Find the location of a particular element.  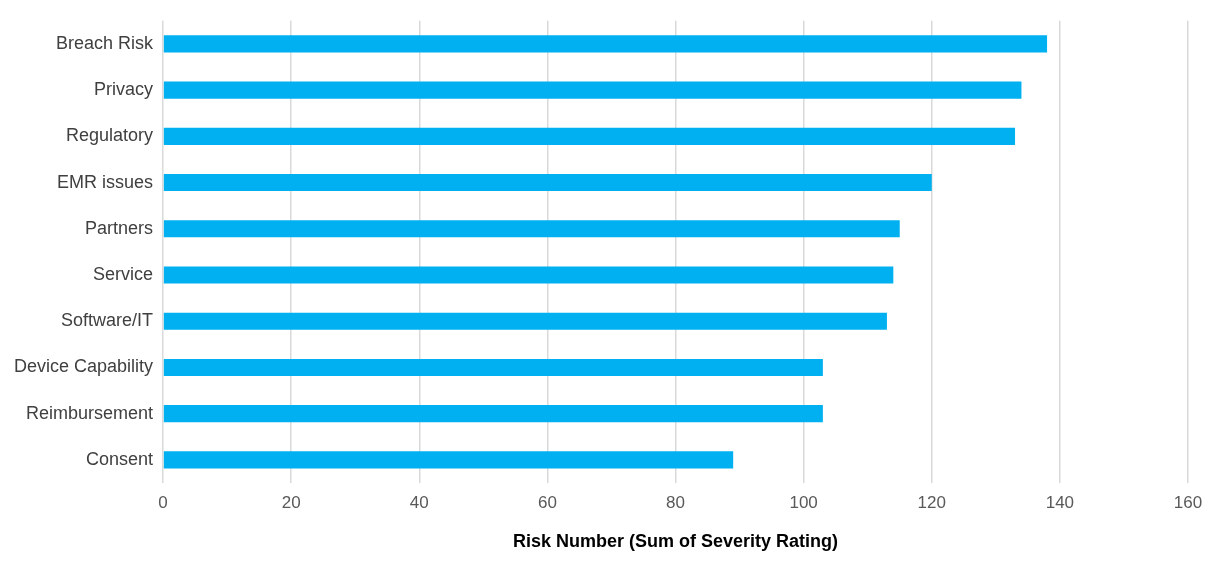

y-tick-label: Privacy is located at coordinates (124, 89).